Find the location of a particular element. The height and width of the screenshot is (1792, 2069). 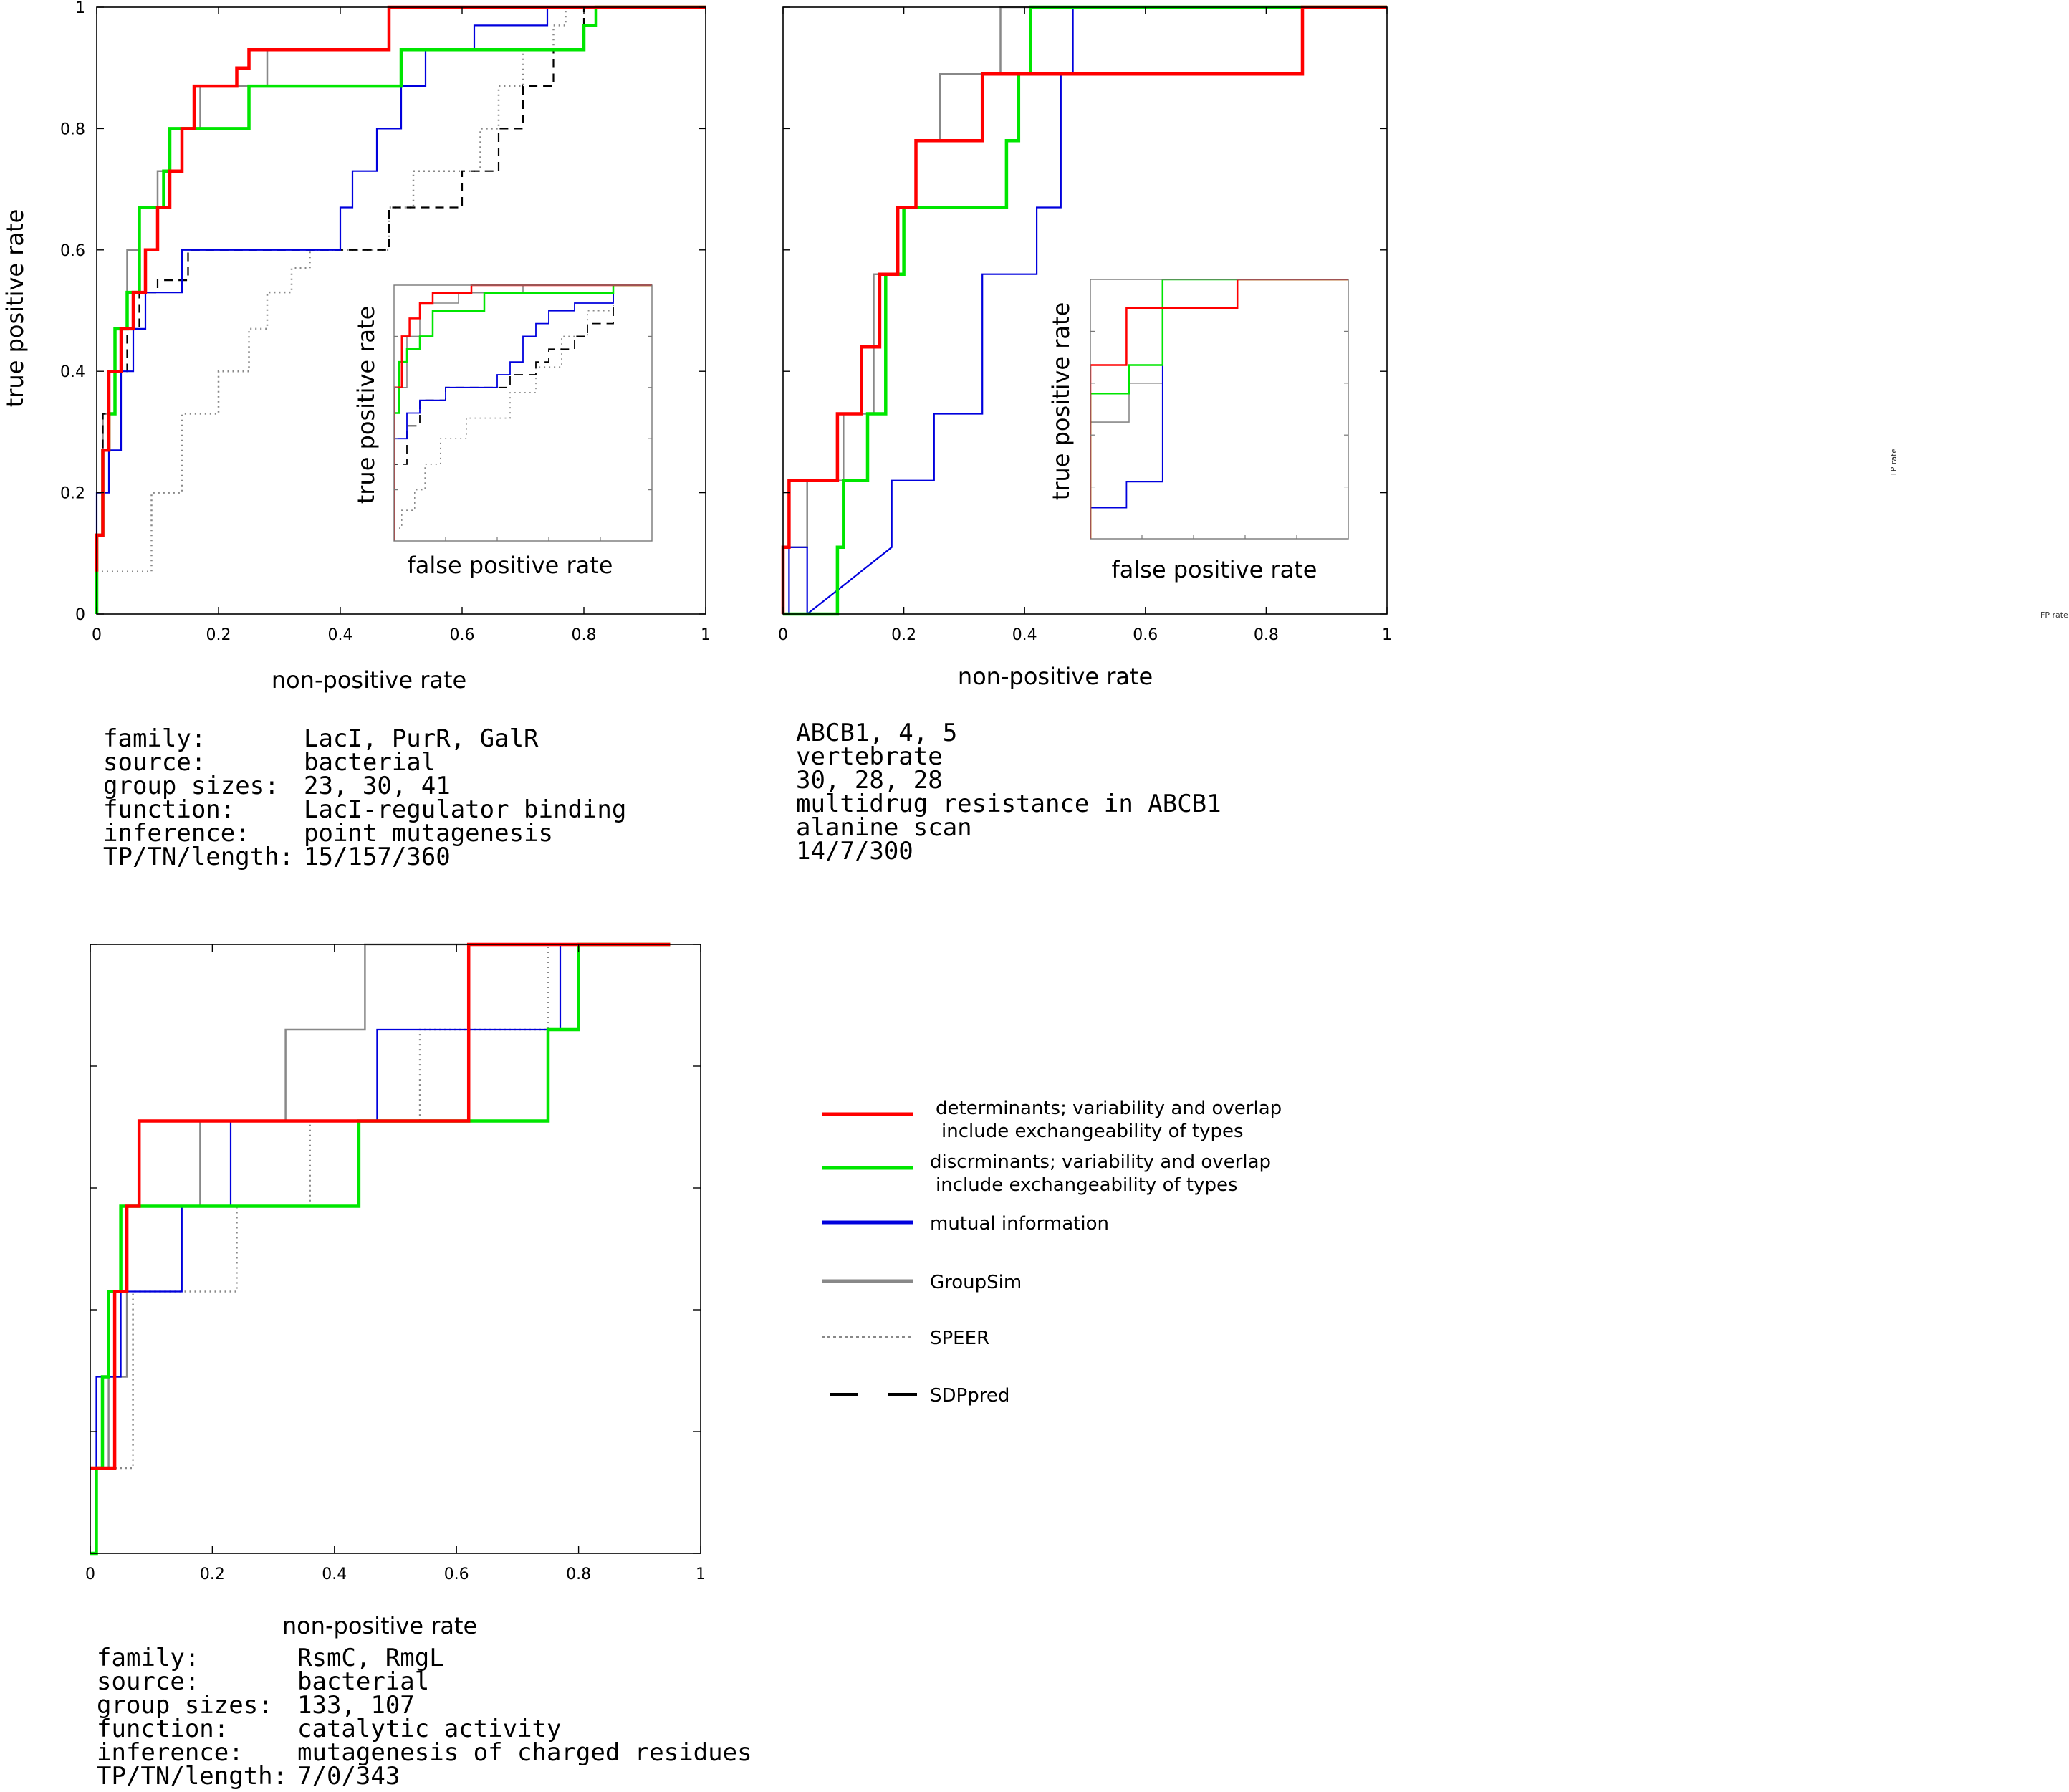

y-axis-label: true positive rate is located at coordinates (15, 308).